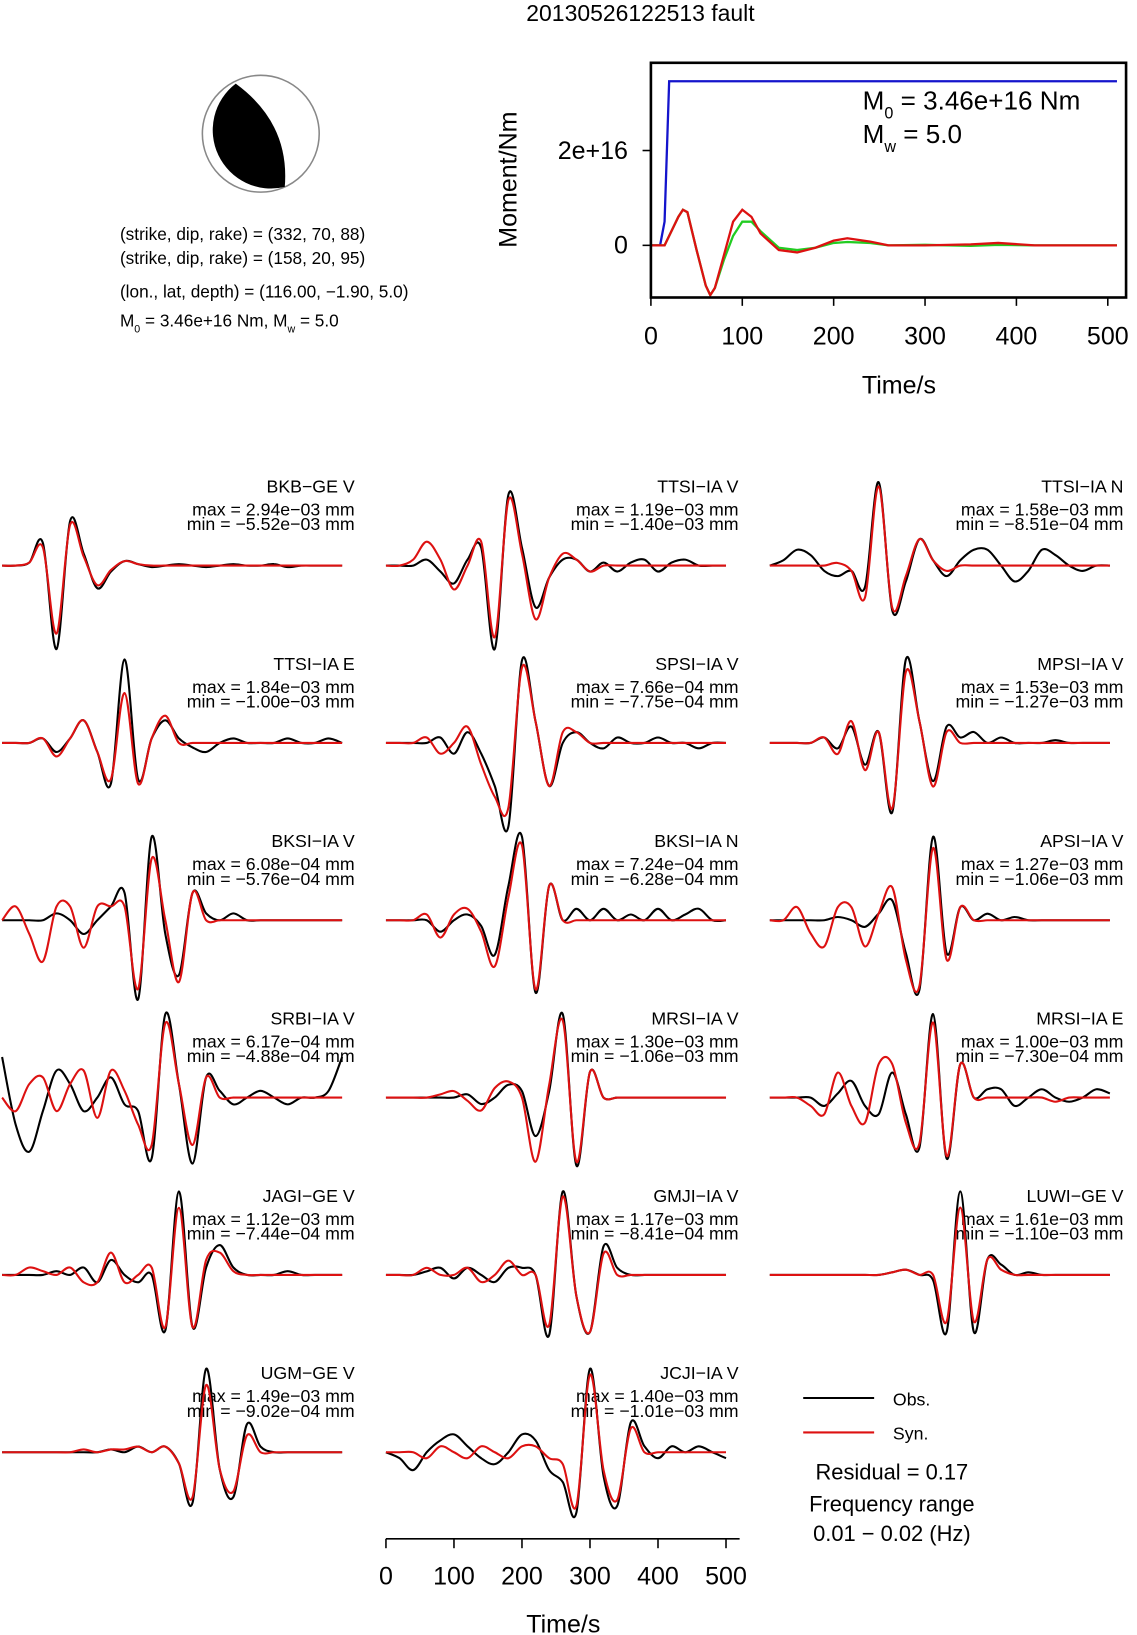 The height and width of the screenshot is (1635, 1137). Describe the element at coordinates (696, 841) in the screenshot. I see `station-label: BKSI−IA N` at that location.